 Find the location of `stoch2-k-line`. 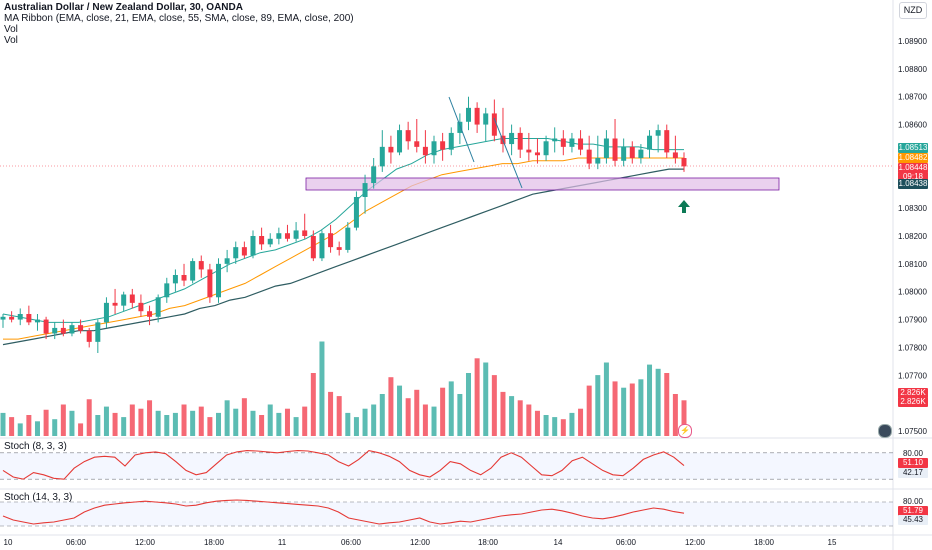

stoch2-k-line is located at coordinates (343, 512).